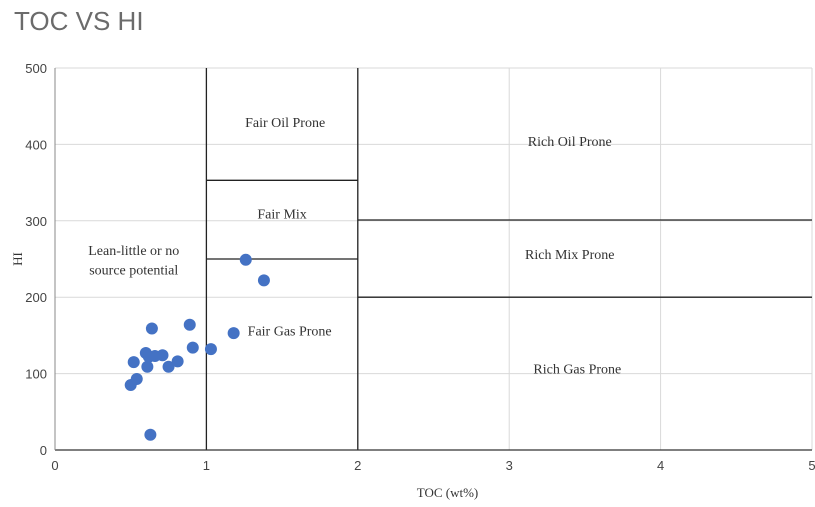 The height and width of the screenshot is (507, 815). Describe the element at coordinates (17, 259) in the screenshot. I see `y-axis-label: HI` at that location.